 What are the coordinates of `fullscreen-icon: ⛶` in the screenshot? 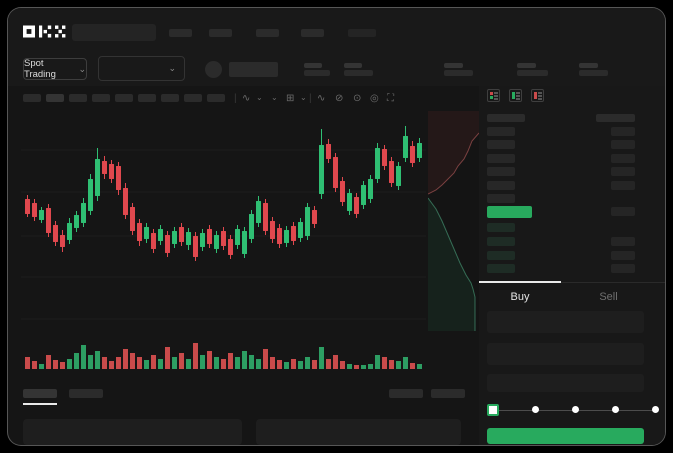 It's located at (390, 98).